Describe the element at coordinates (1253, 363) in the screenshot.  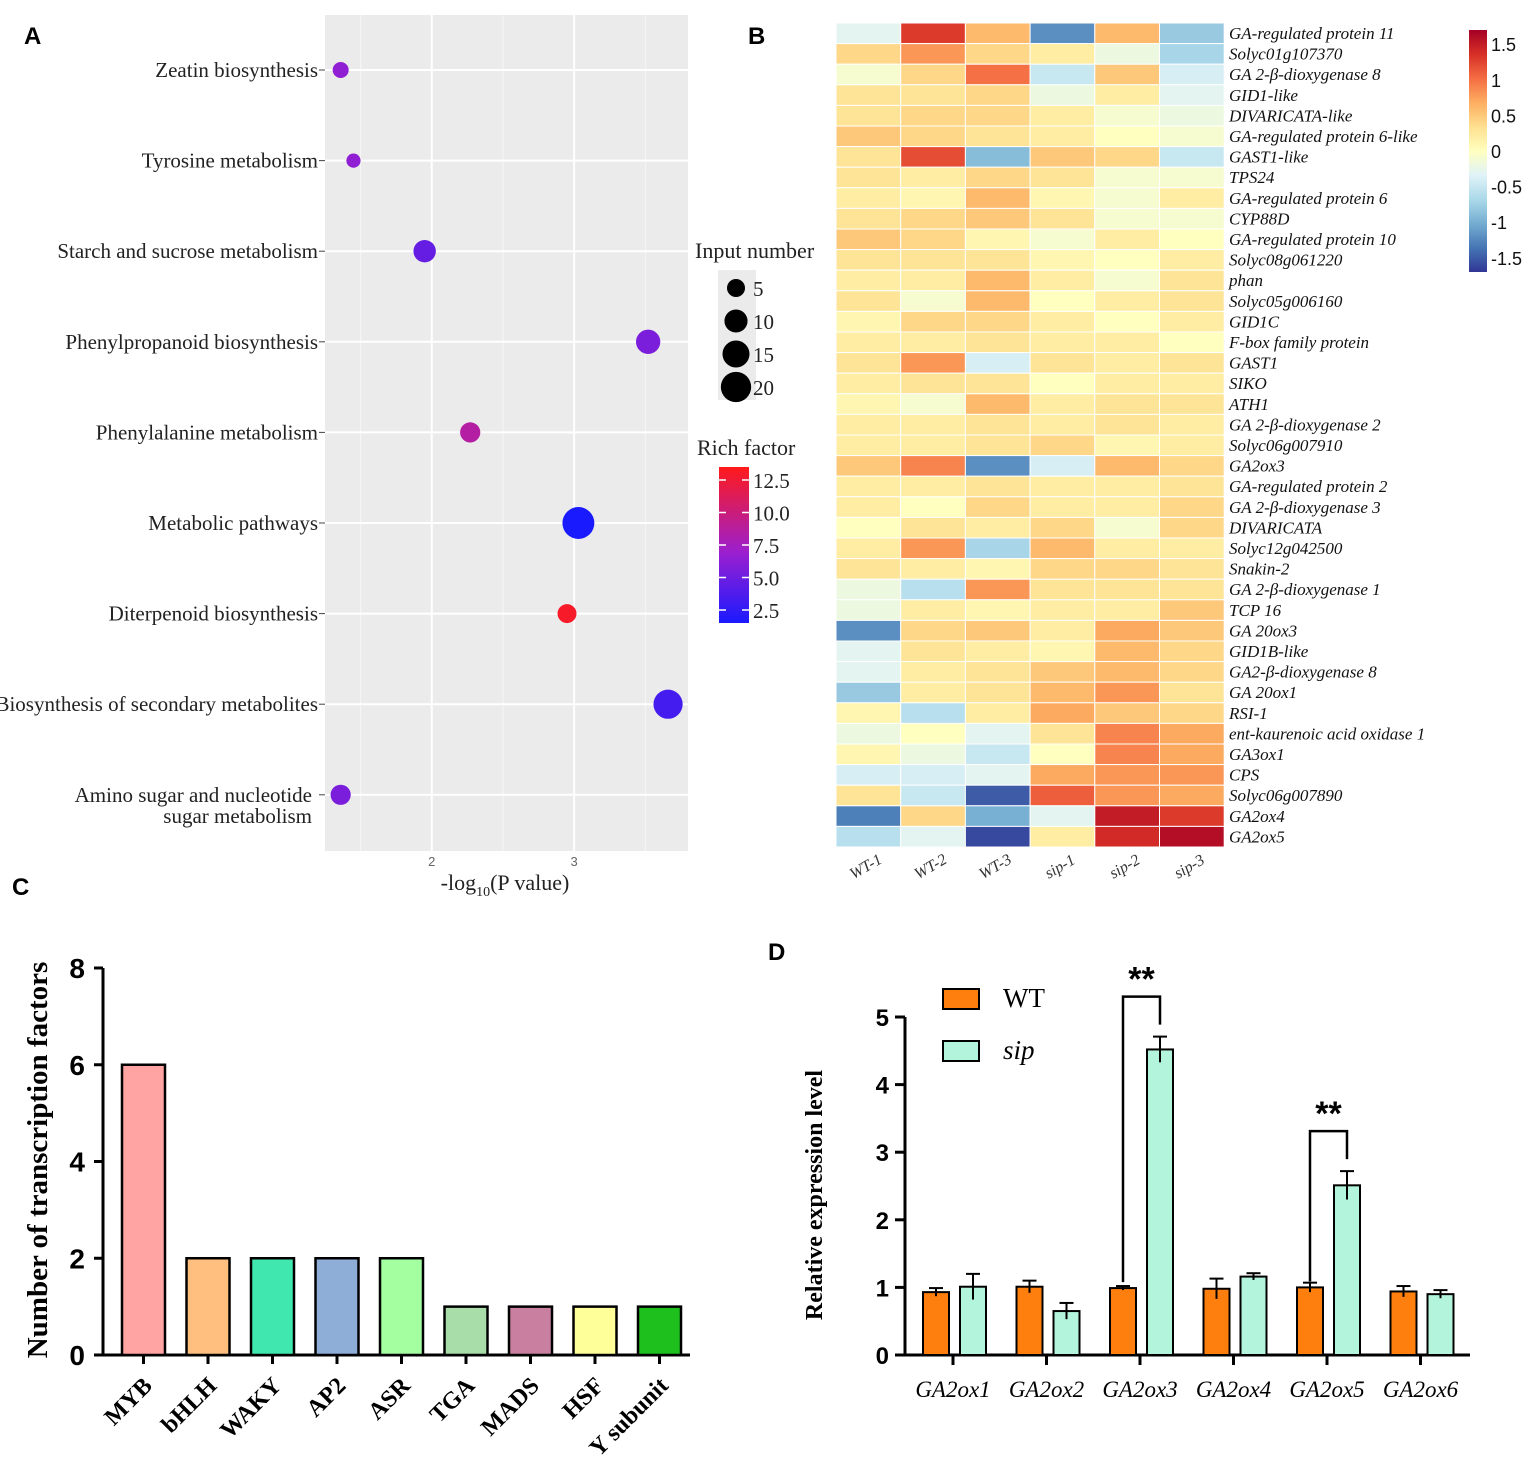
I see `panel-b-row-label: GAST1` at that location.